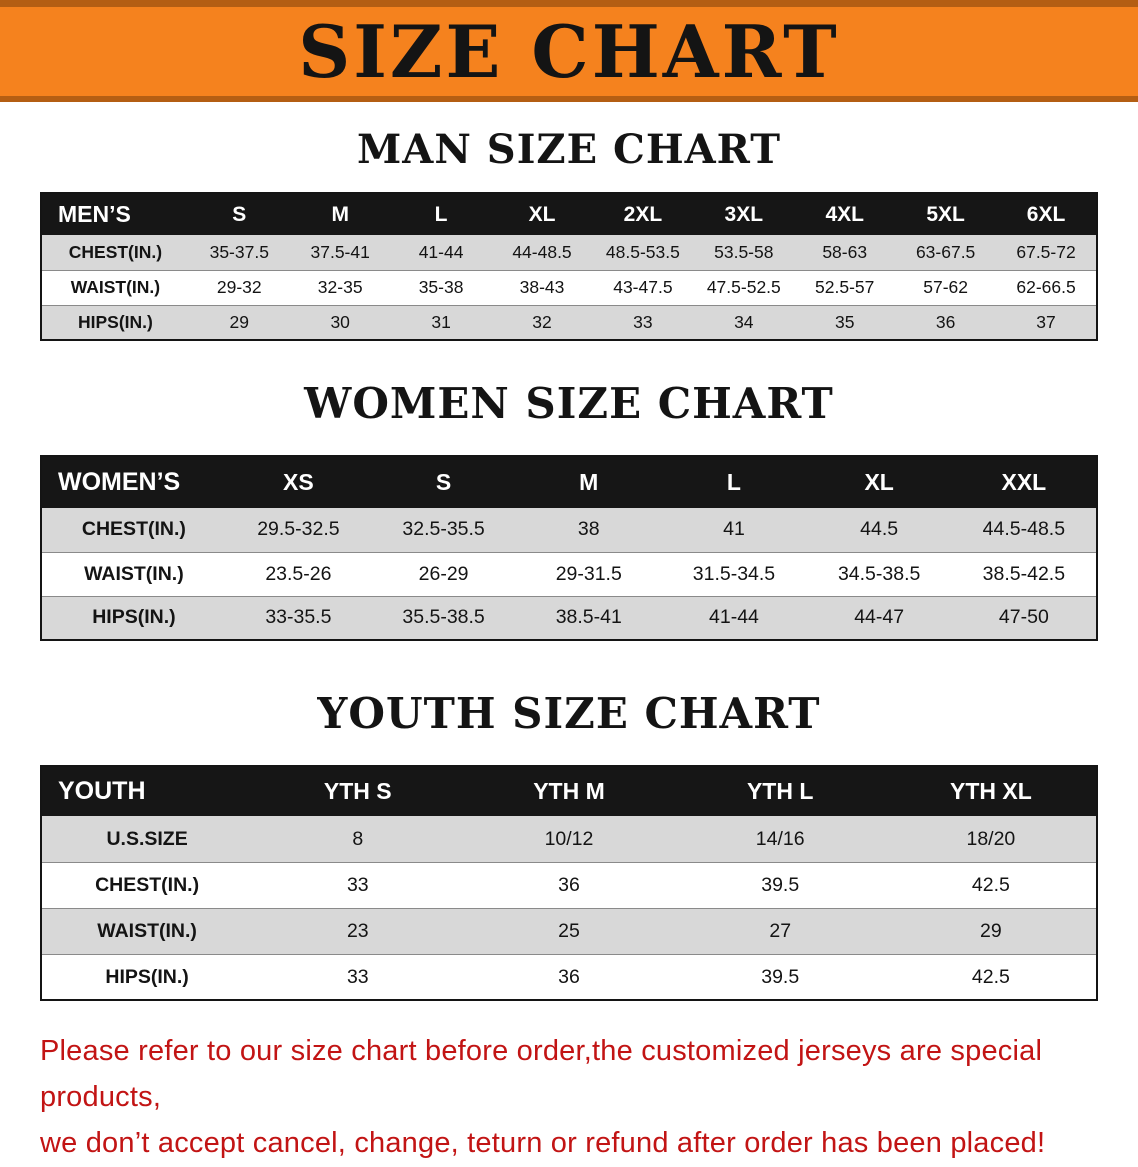 This screenshot has width=1138, height=1167. What do you see at coordinates (340, 321) in the screenshot?
I see `size-value-cell: 30` at bounding box center [340, 321].